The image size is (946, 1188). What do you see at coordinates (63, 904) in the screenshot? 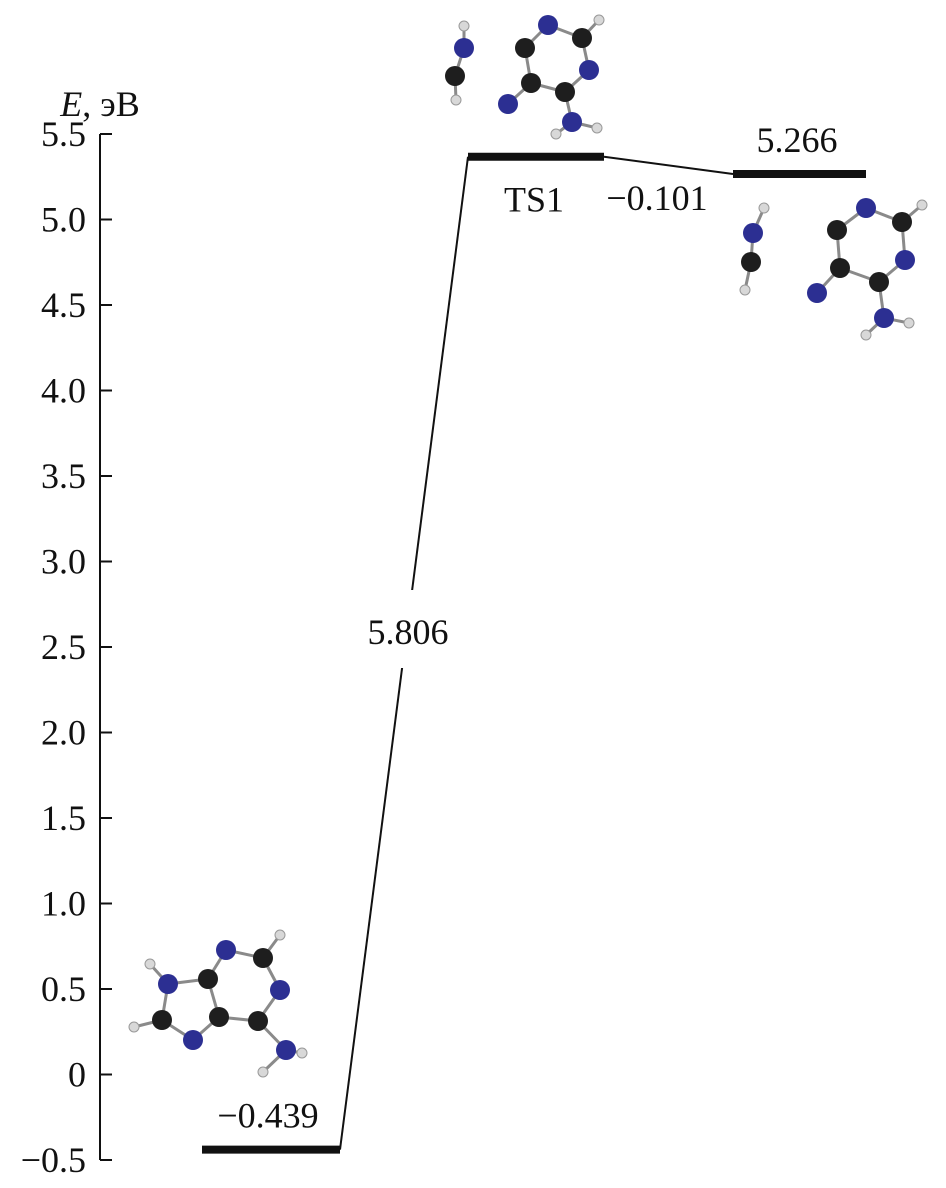
I see `y-tick-label: 1.0` at bounding box center [63, 904].